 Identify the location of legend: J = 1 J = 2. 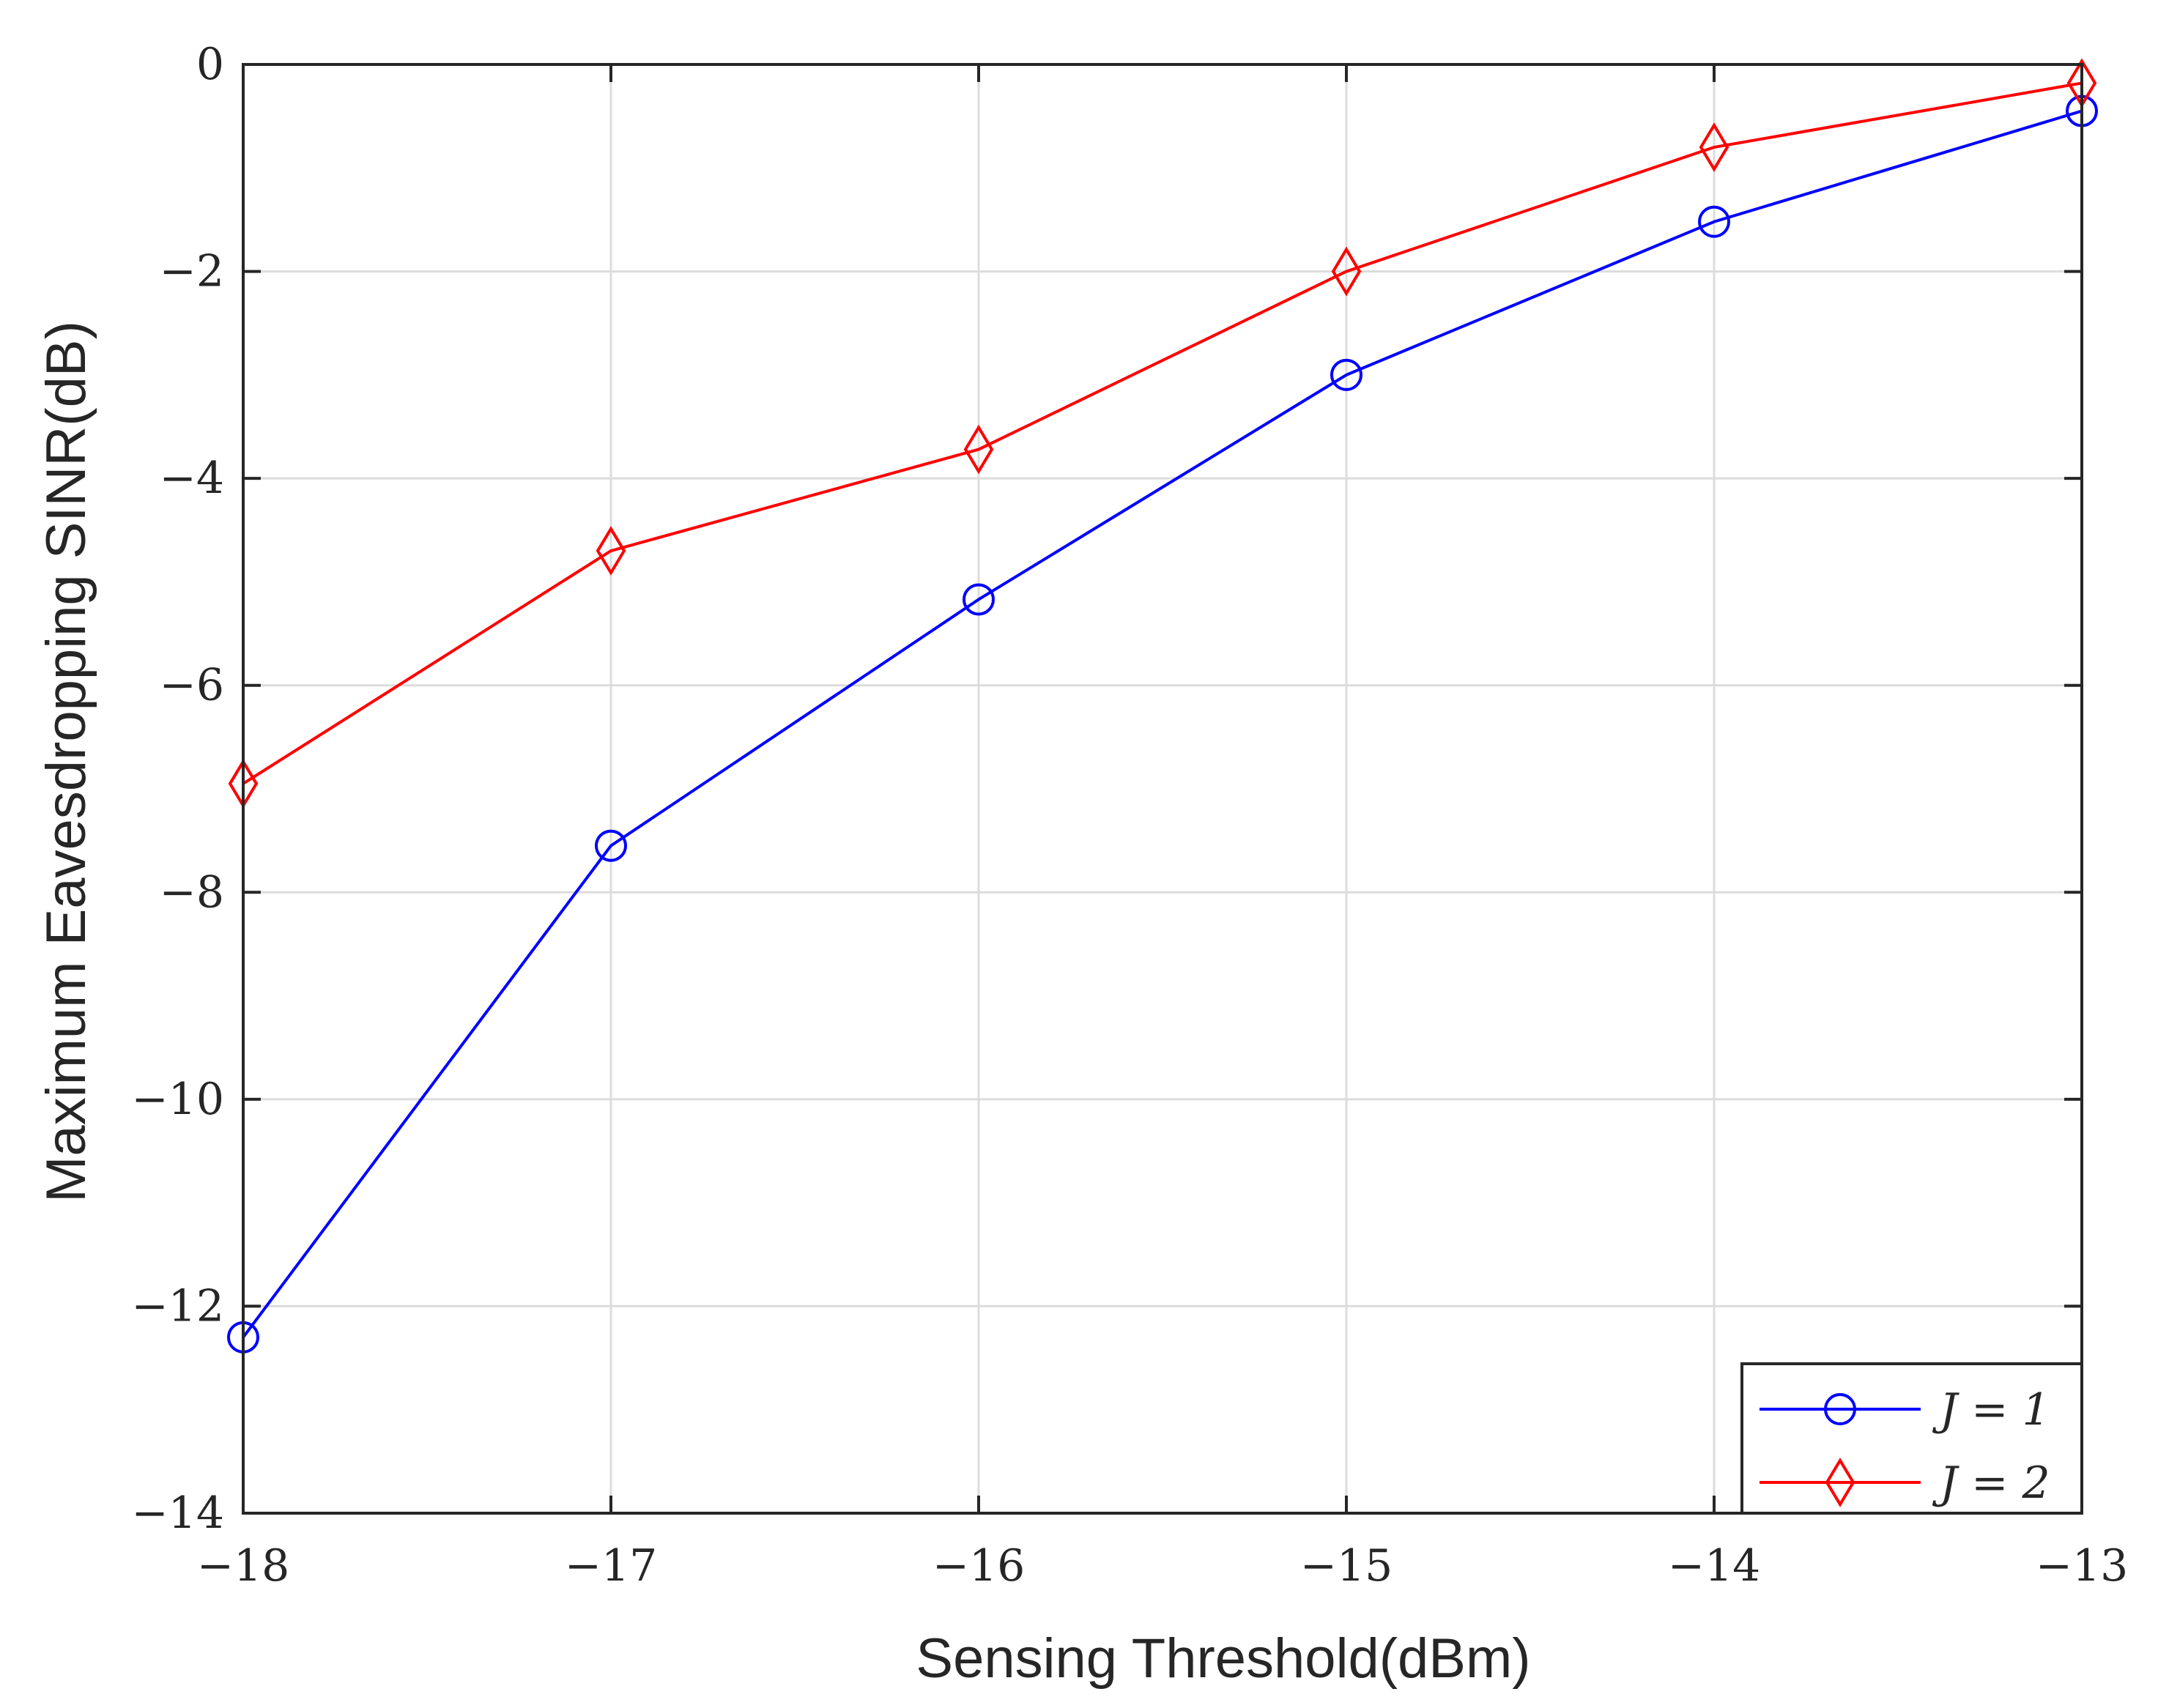
(1912, 1438).